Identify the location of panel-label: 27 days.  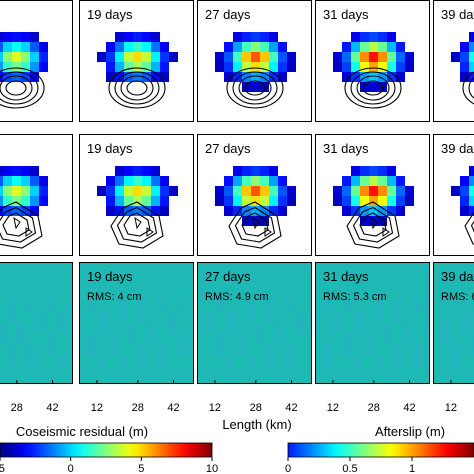
(228, 276).